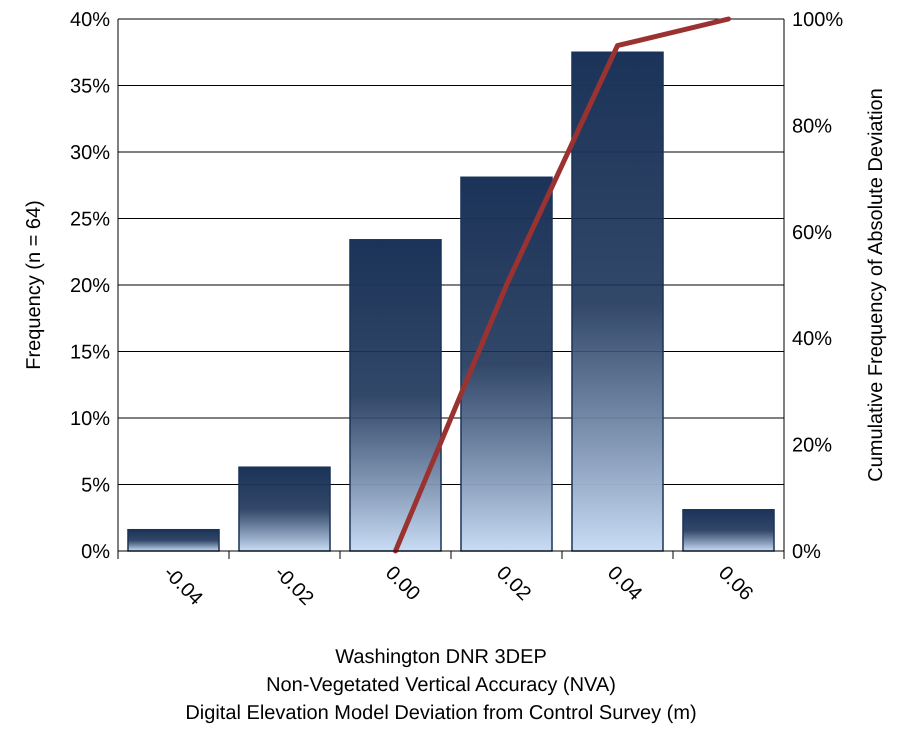 The height and width of the screenshot is (736, 910). I want to click on y-tick-label: 40%, so click(90, 20).